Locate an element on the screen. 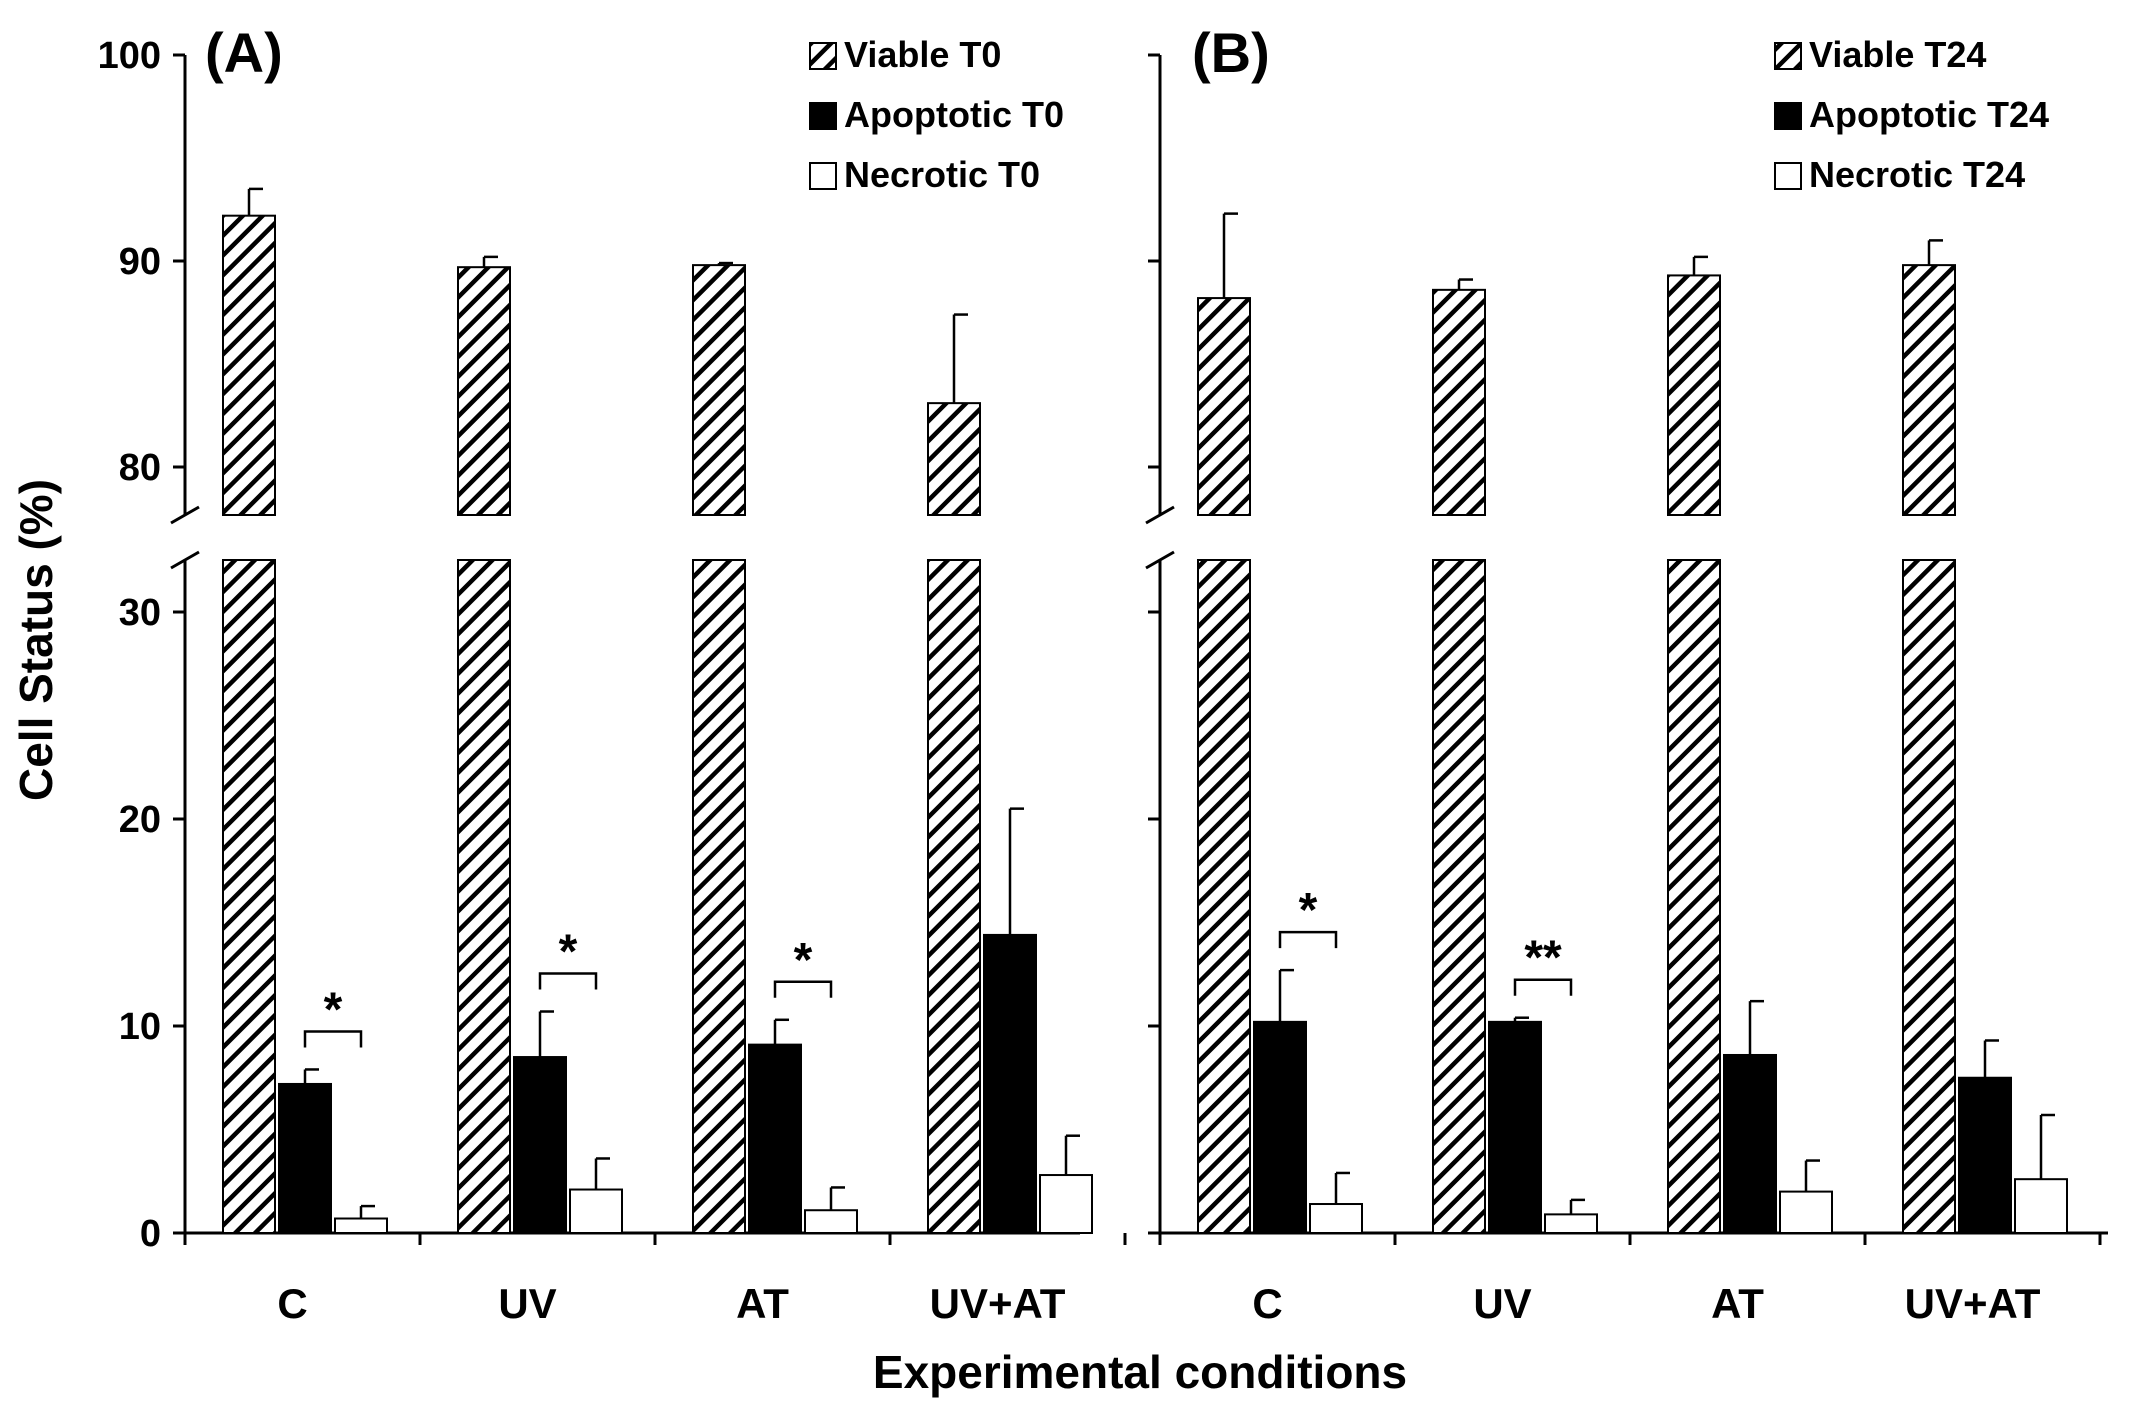 This screenshot has width=2130, height=1423. panel-b-x-tick-label: UV is located at coordinates (1502, 1303).